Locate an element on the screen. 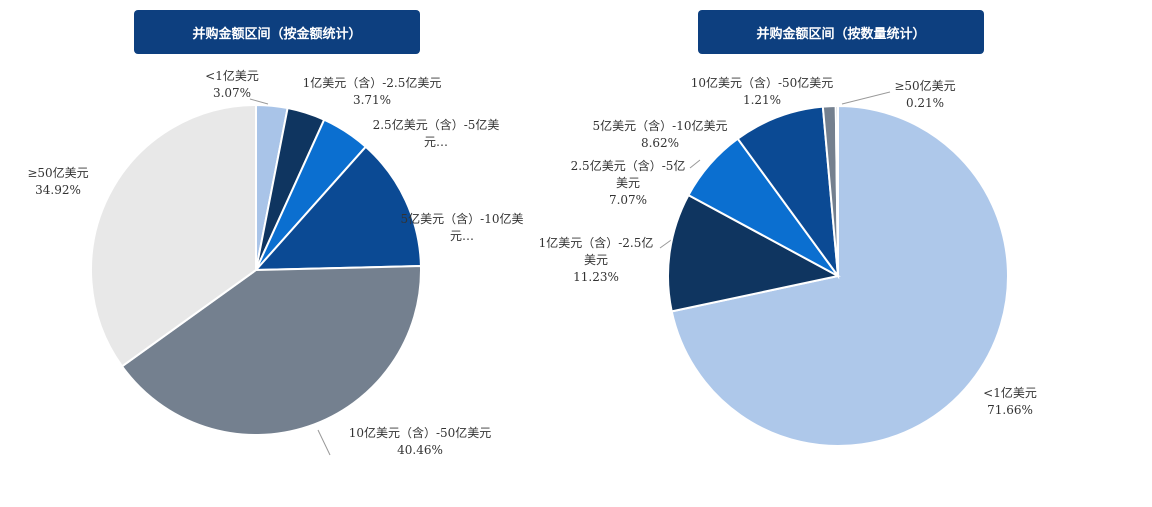  slice-label: <1亿美元 71.66% is located at coordinates (1010, 402).